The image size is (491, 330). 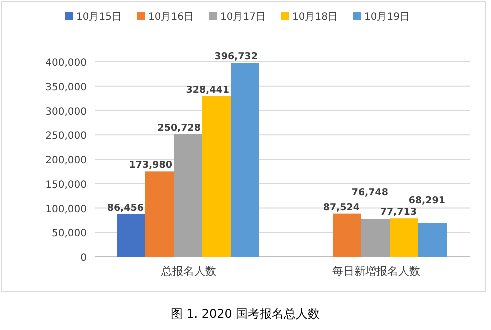 I want to click on data-label: 76,748, so click(x=370, y=193).